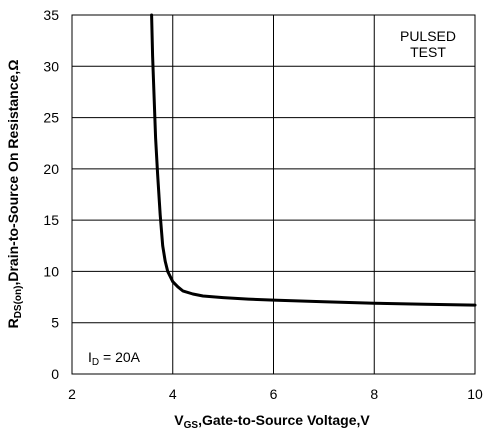  I want to click on pulsed-test-label-line2: TEST, so click(428, 52).